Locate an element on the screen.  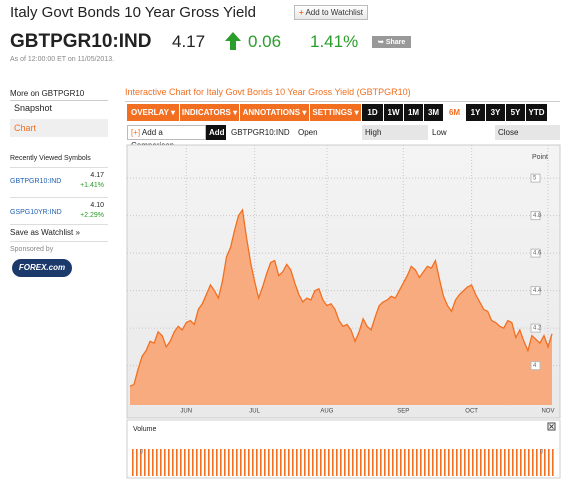
change: 0.06 is located at coordinates (265, 41).